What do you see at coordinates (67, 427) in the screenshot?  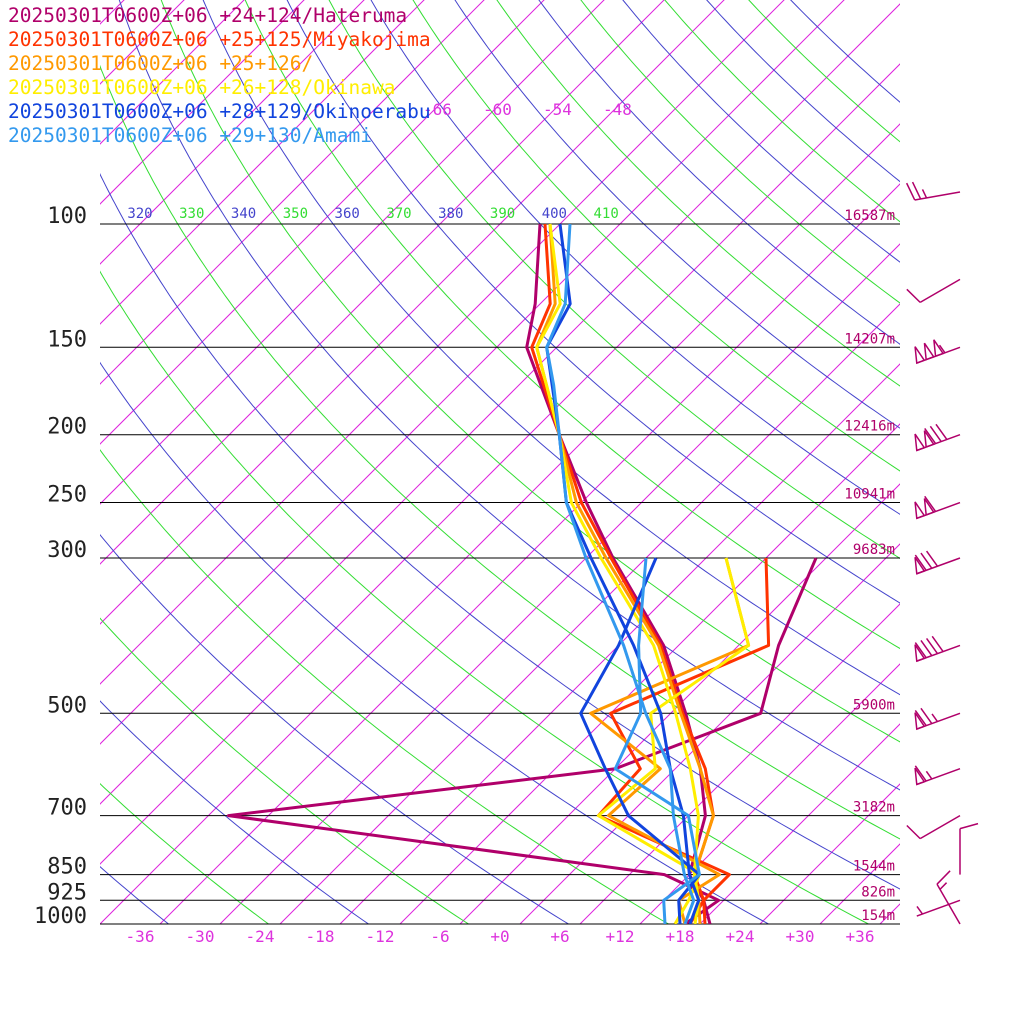 I see `pressure-label-200: 200` at bounding box center [67, 427].